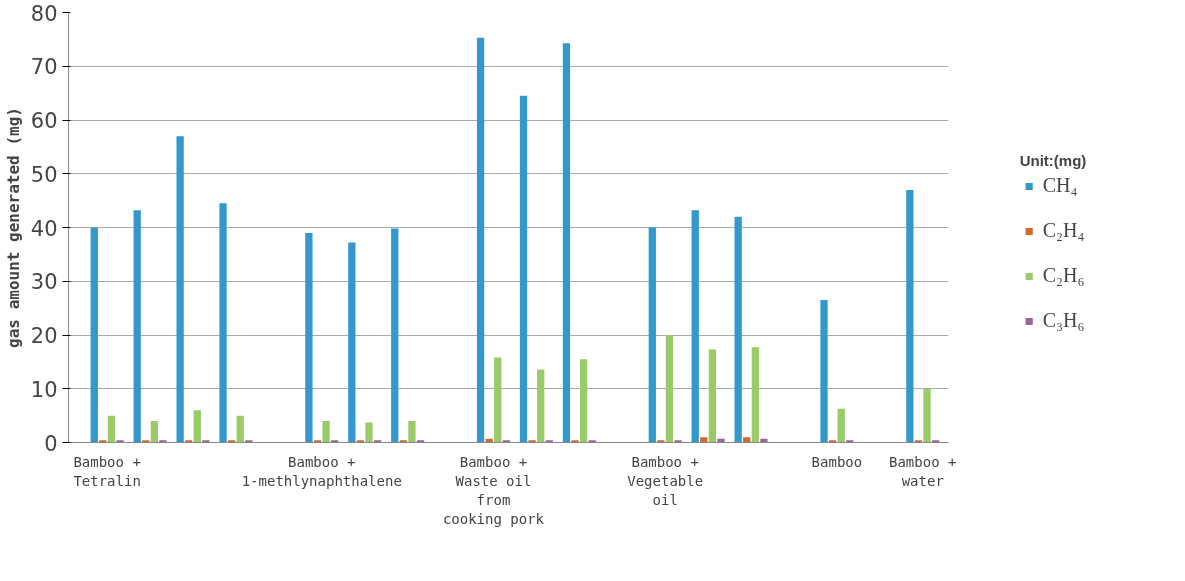 Image resolution: width=1185 pixels, height=581 pixels. What do you see at coordinates (1063, 320) in the screenshot?
I see `legend-label: C₃H₆` at bounding box center [1063, 320].